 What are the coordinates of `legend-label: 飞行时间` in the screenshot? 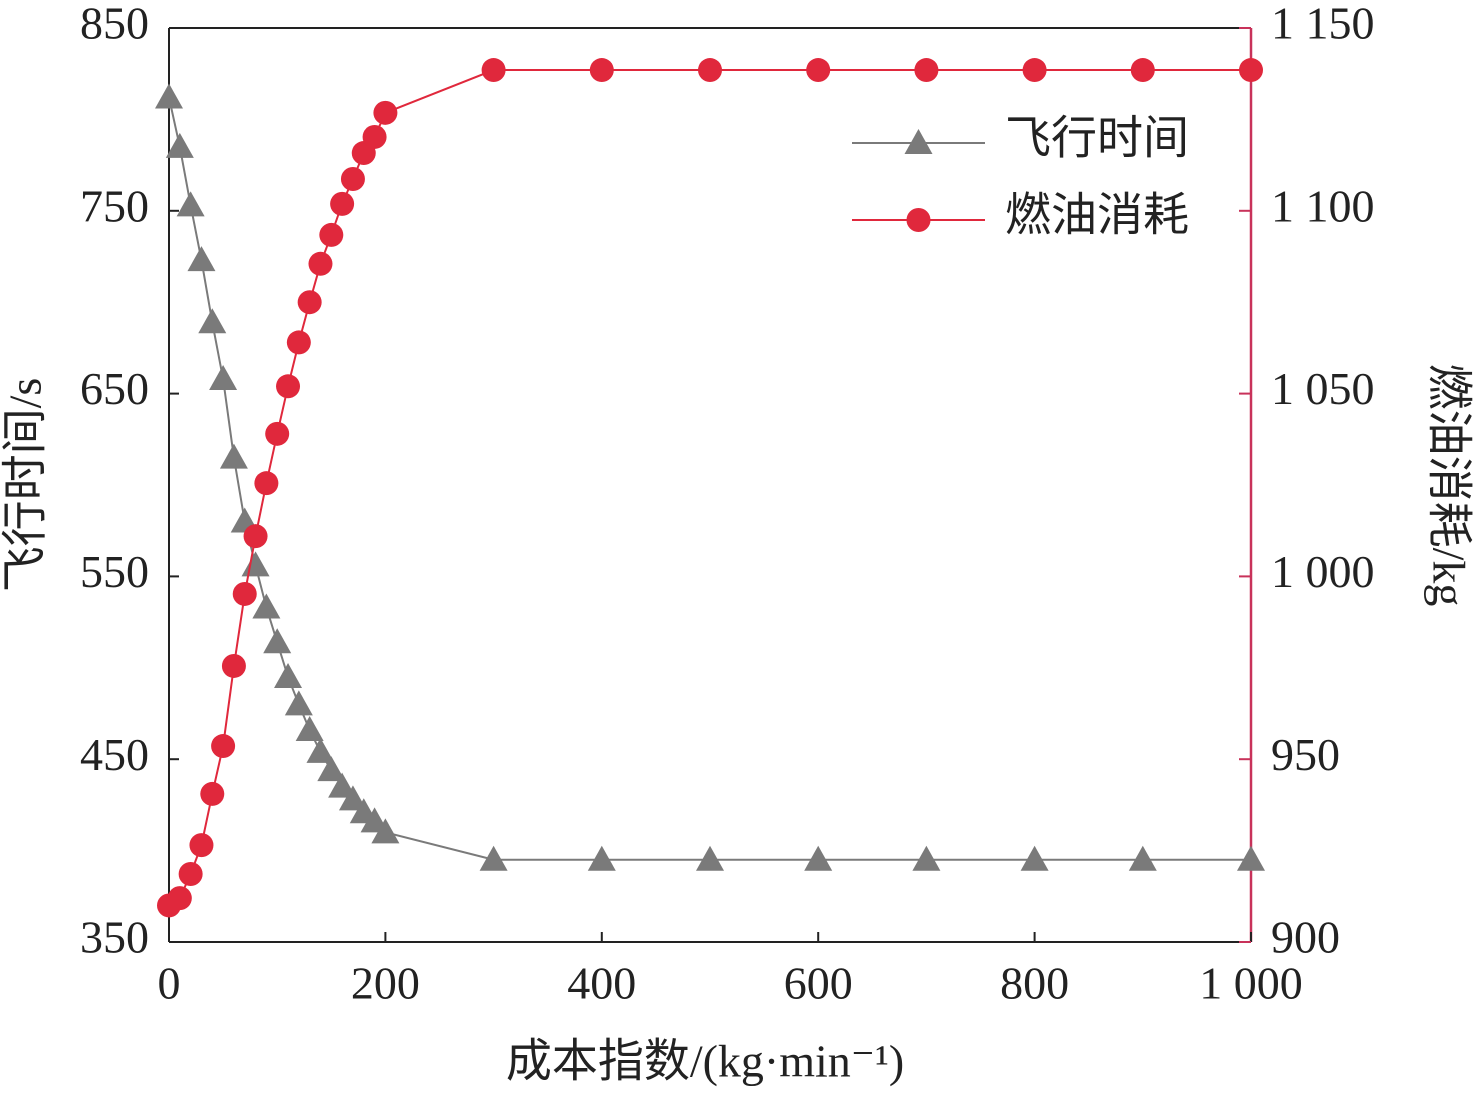 It's located at (1097, 138).